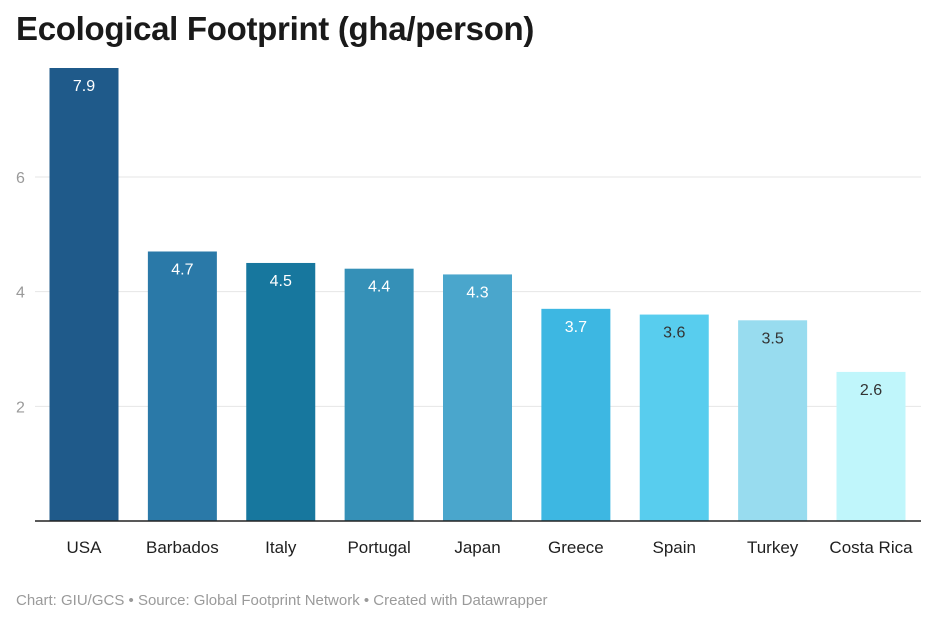 The width and height of the screenshot is (936, 628). What do you see at coordinates (674, 333) in the screenshot?
I see `bar-value-label: 3.6` at bounding box center [674, 333].